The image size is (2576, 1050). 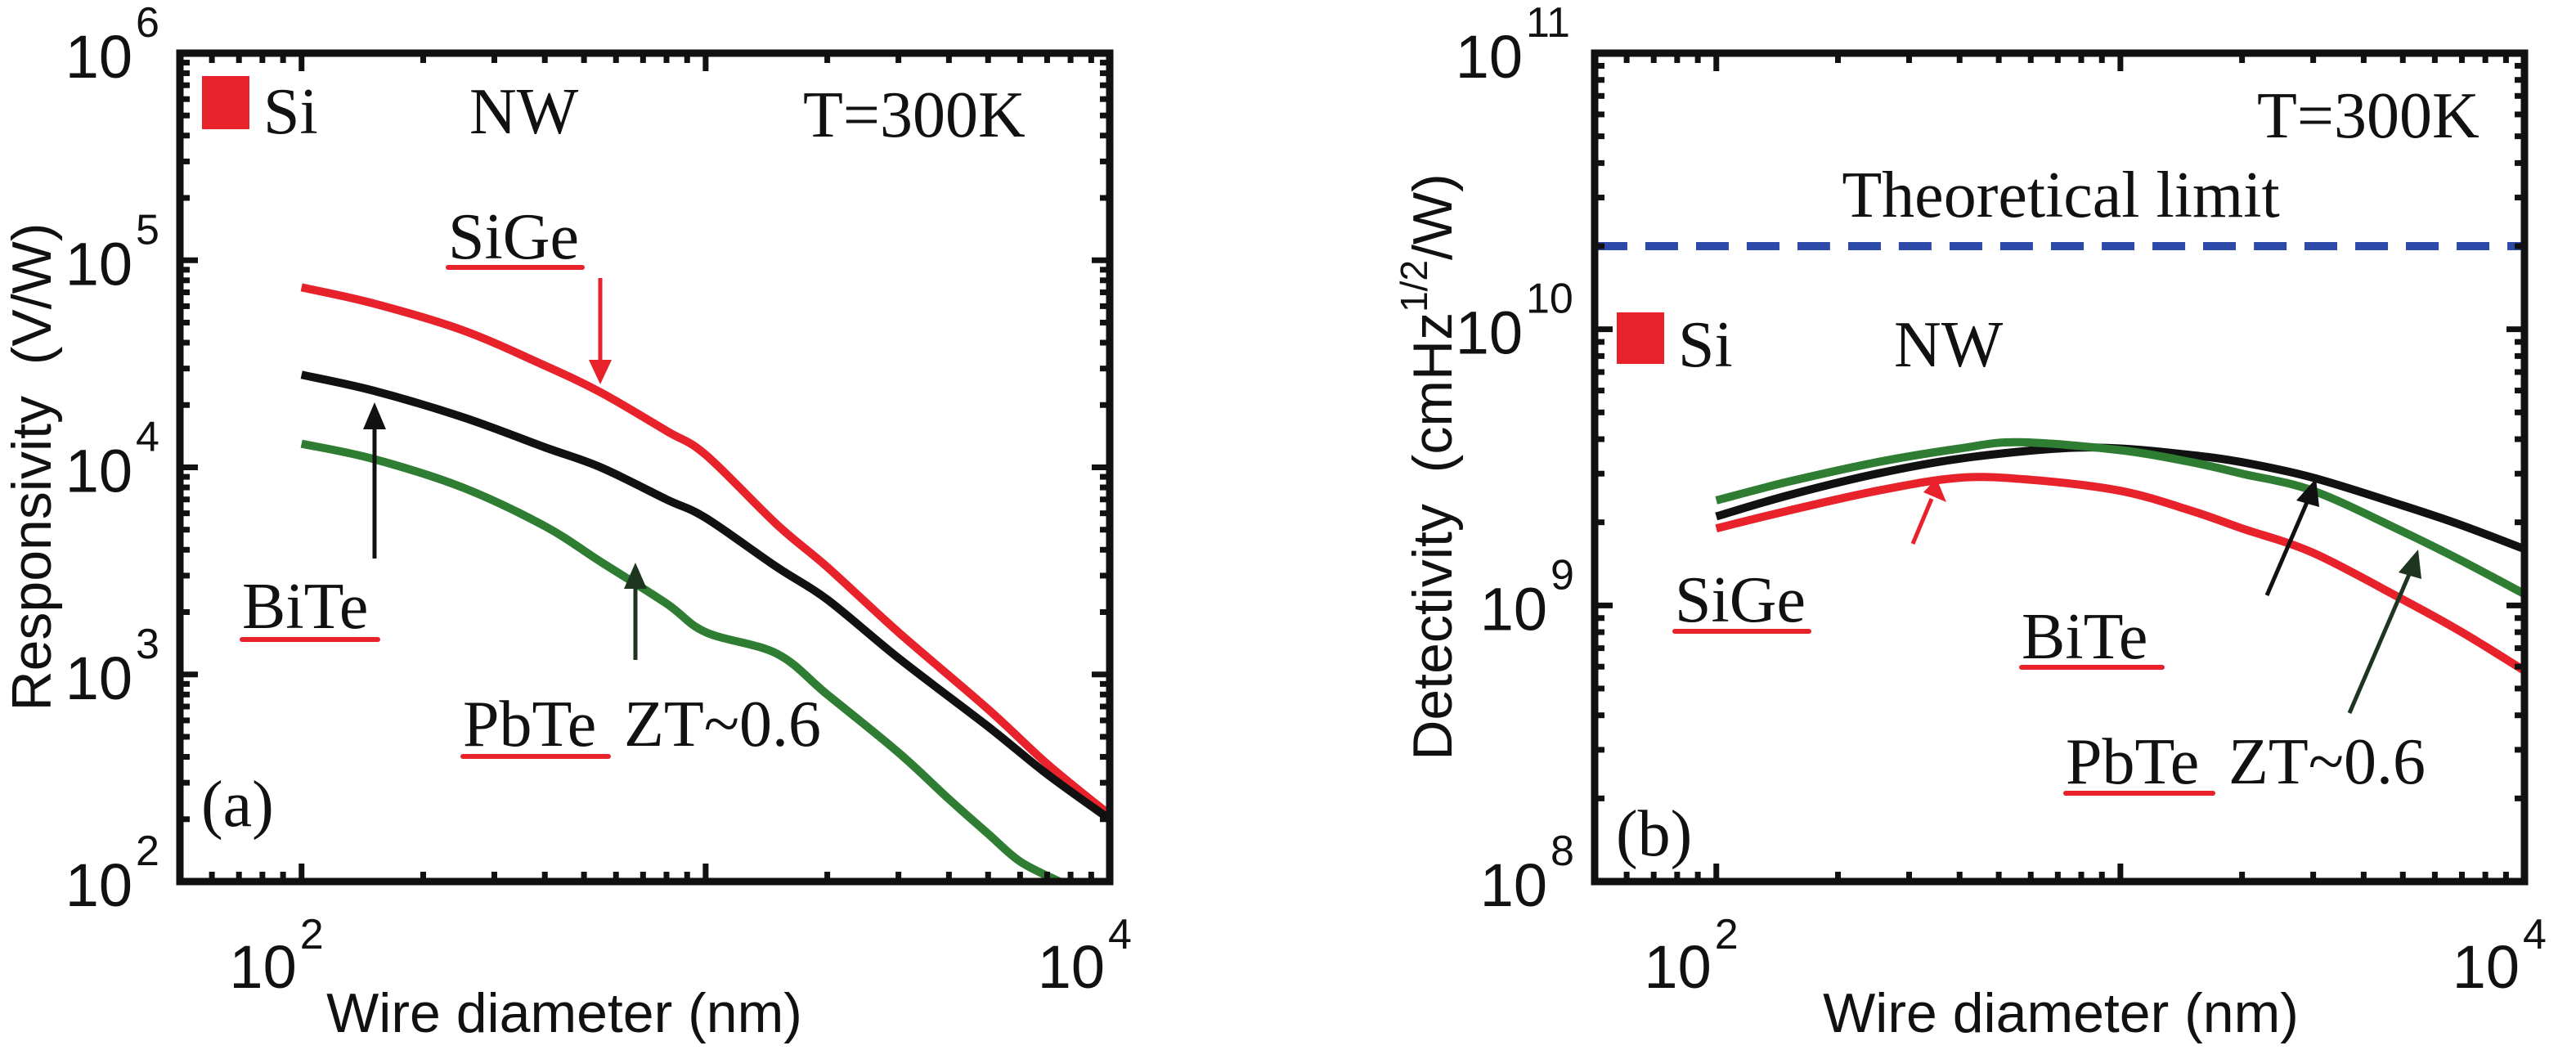 I want to click on panel-a-panel-label: (a), so click(x=238, y=805).